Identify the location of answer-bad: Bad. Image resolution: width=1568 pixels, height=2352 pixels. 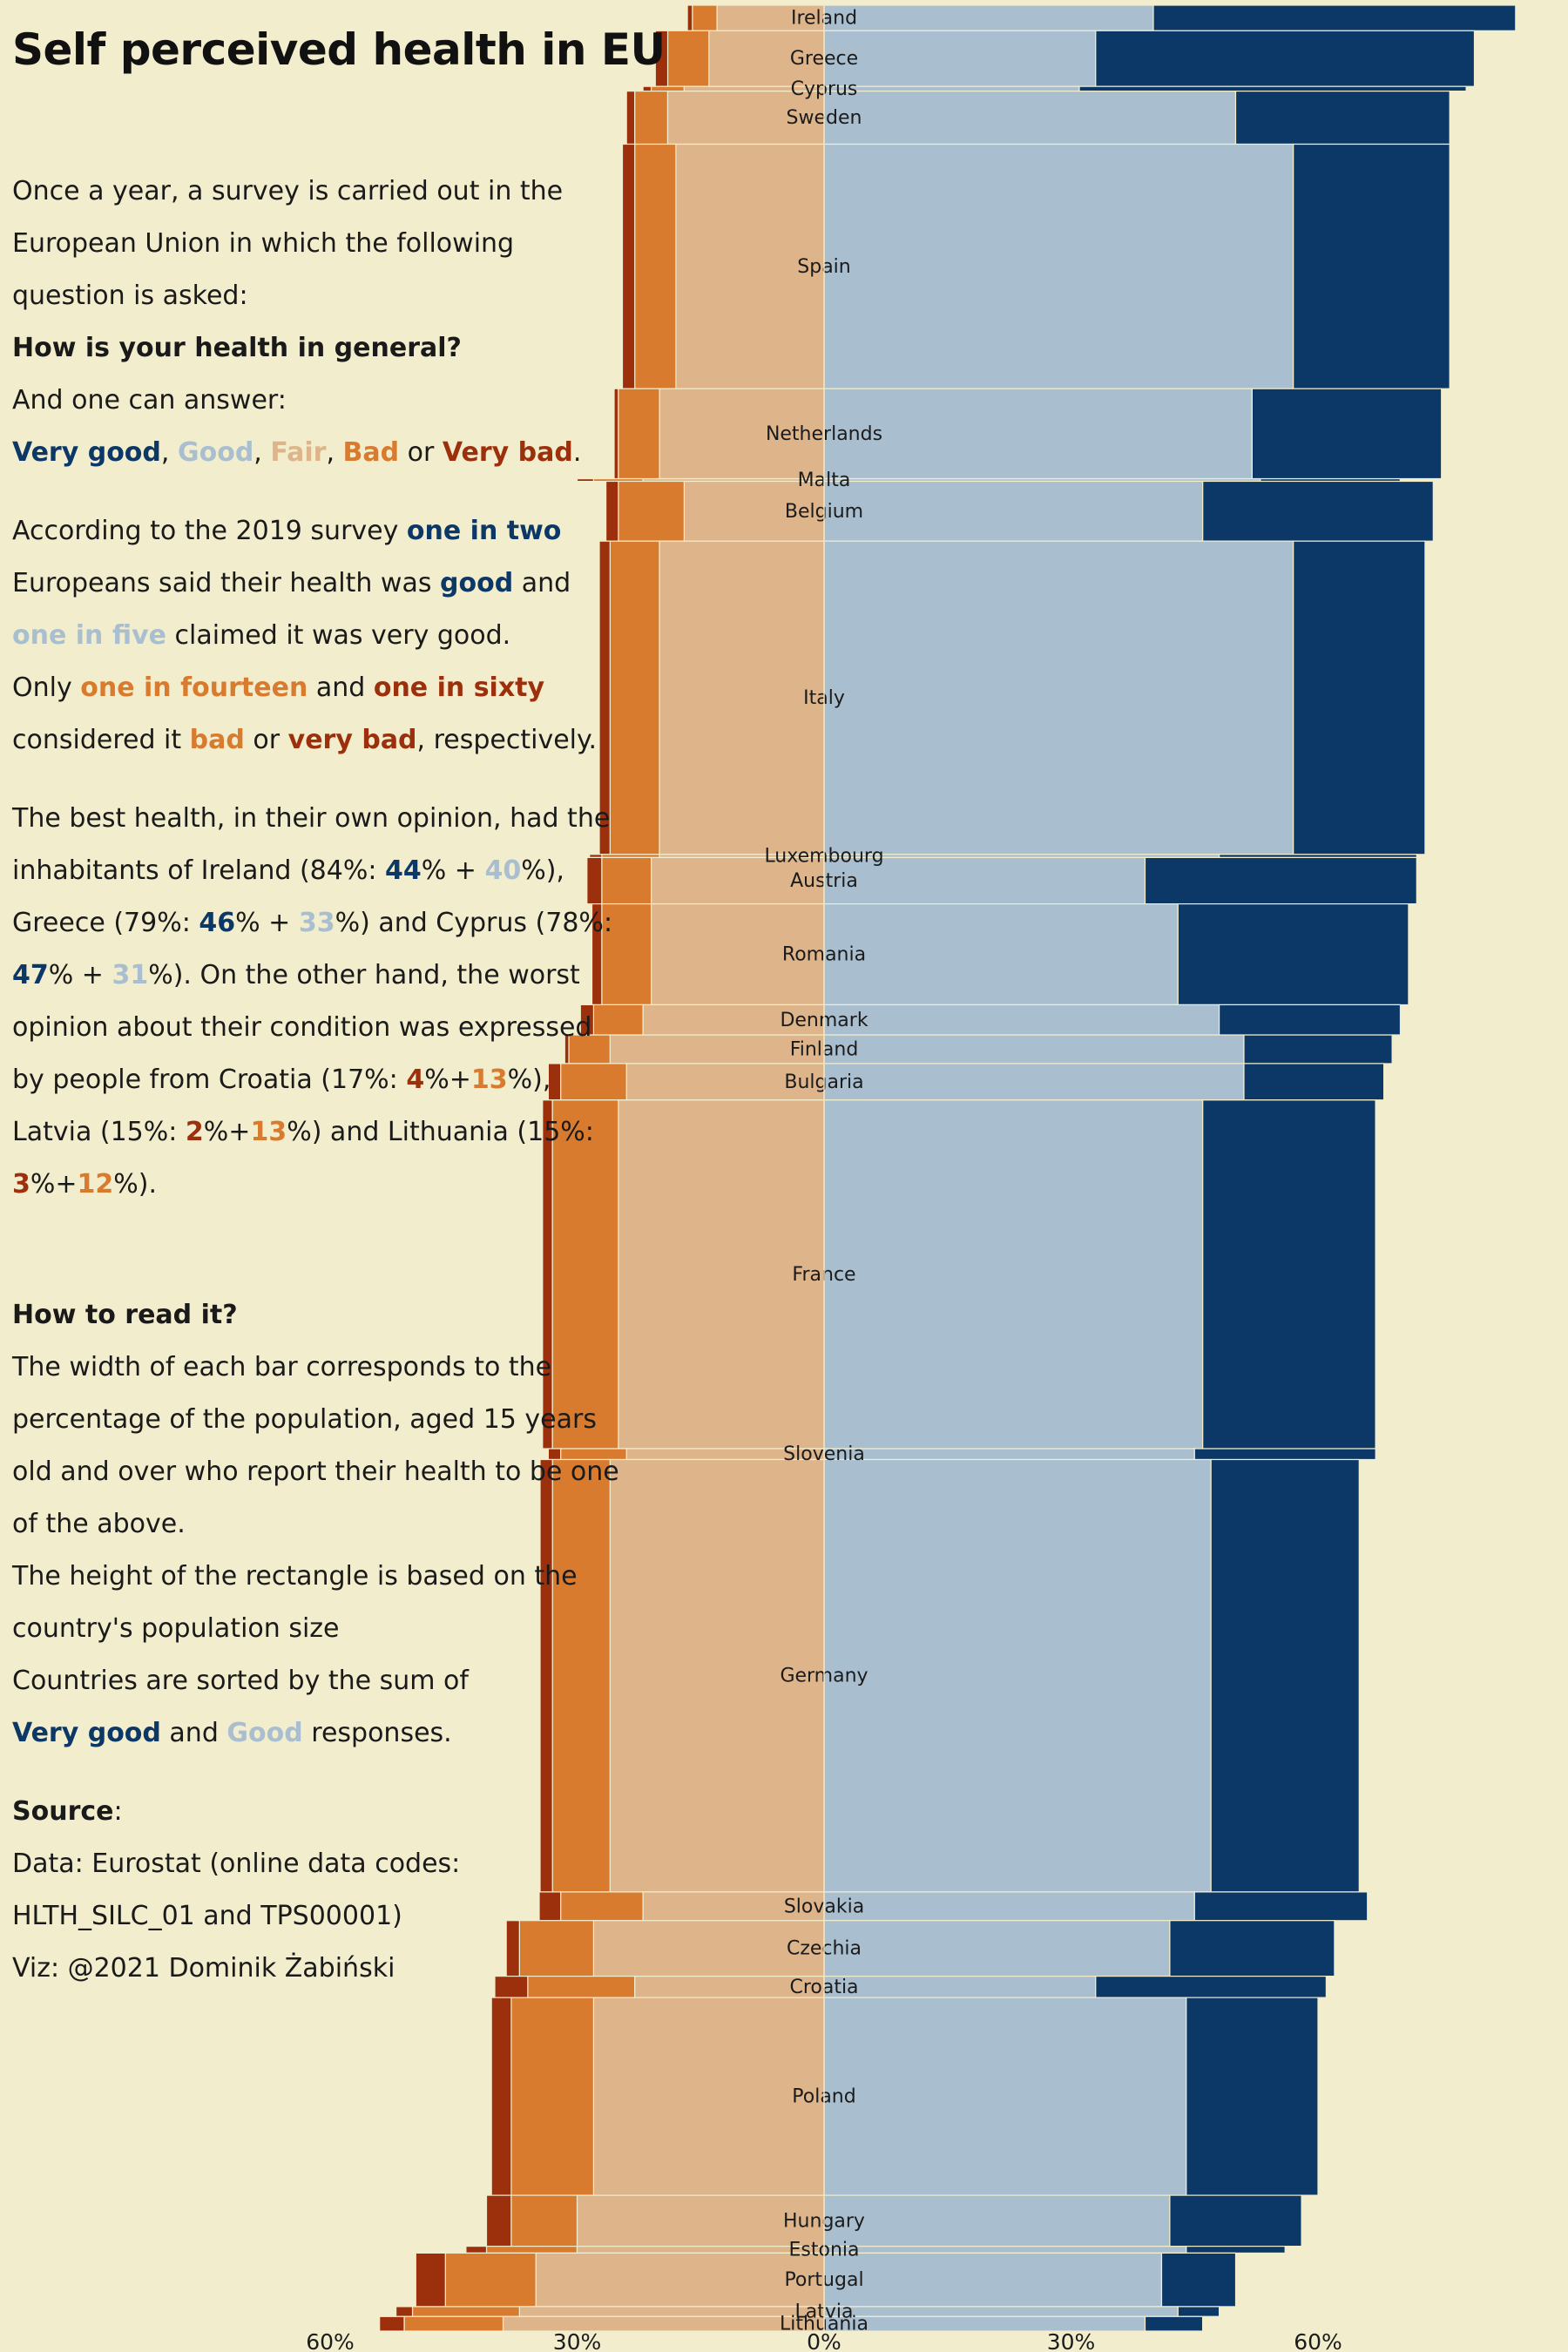
(371, 452).